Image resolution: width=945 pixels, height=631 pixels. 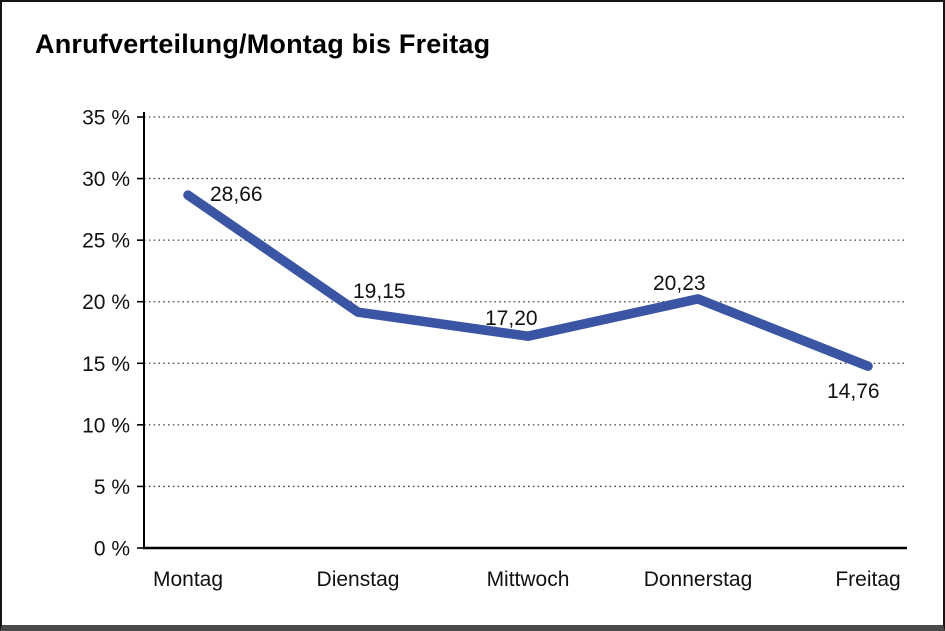 I want to click on y-tick-label: 0 %, so click(x=112, y=549).